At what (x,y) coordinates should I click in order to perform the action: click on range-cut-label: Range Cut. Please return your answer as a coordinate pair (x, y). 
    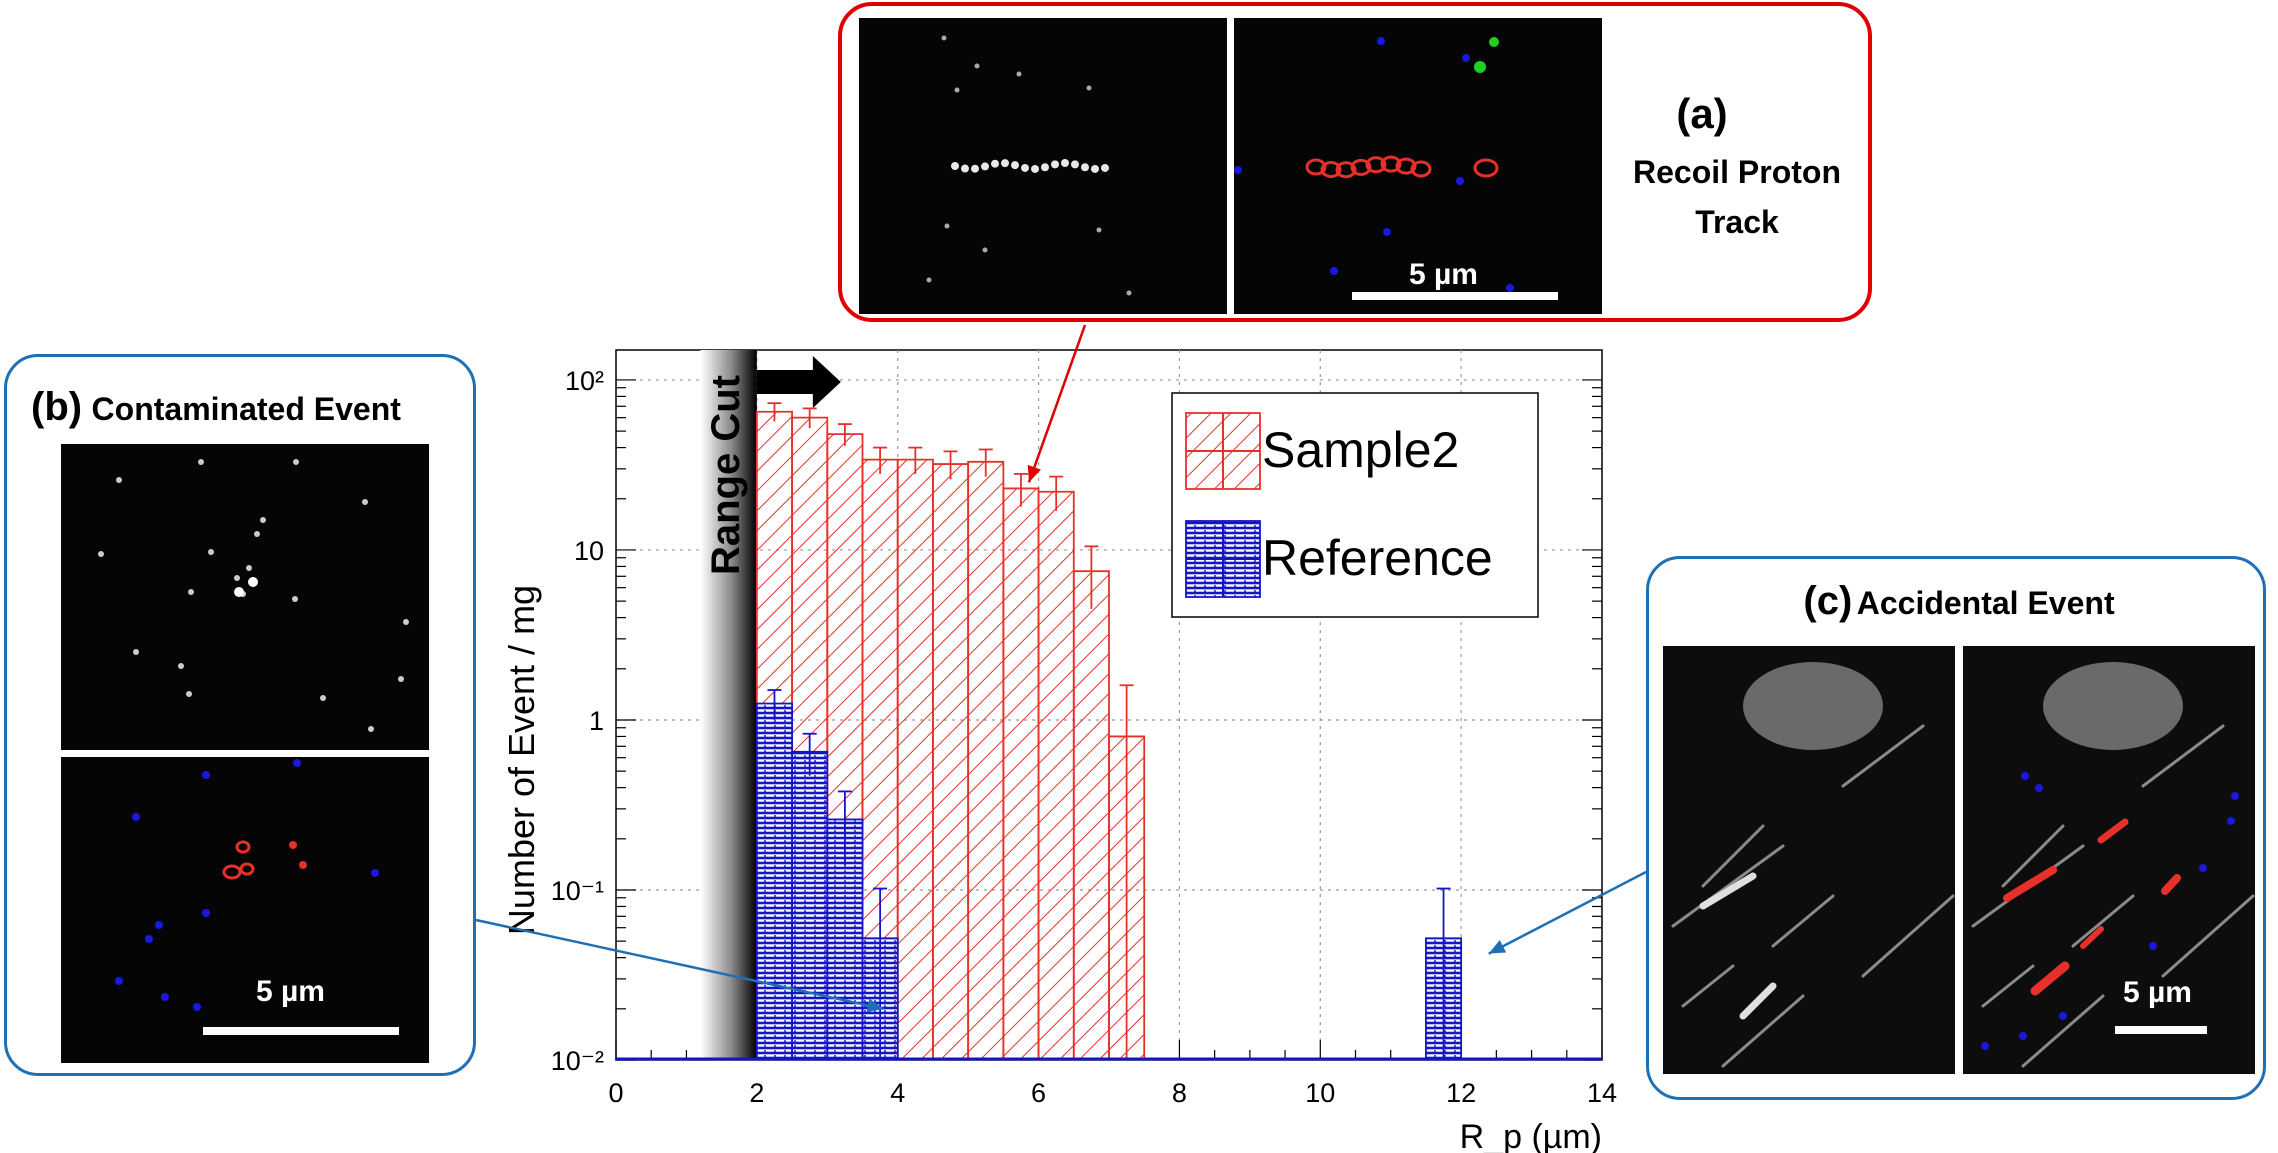
    Looking at the image, I should click on (726, 475).